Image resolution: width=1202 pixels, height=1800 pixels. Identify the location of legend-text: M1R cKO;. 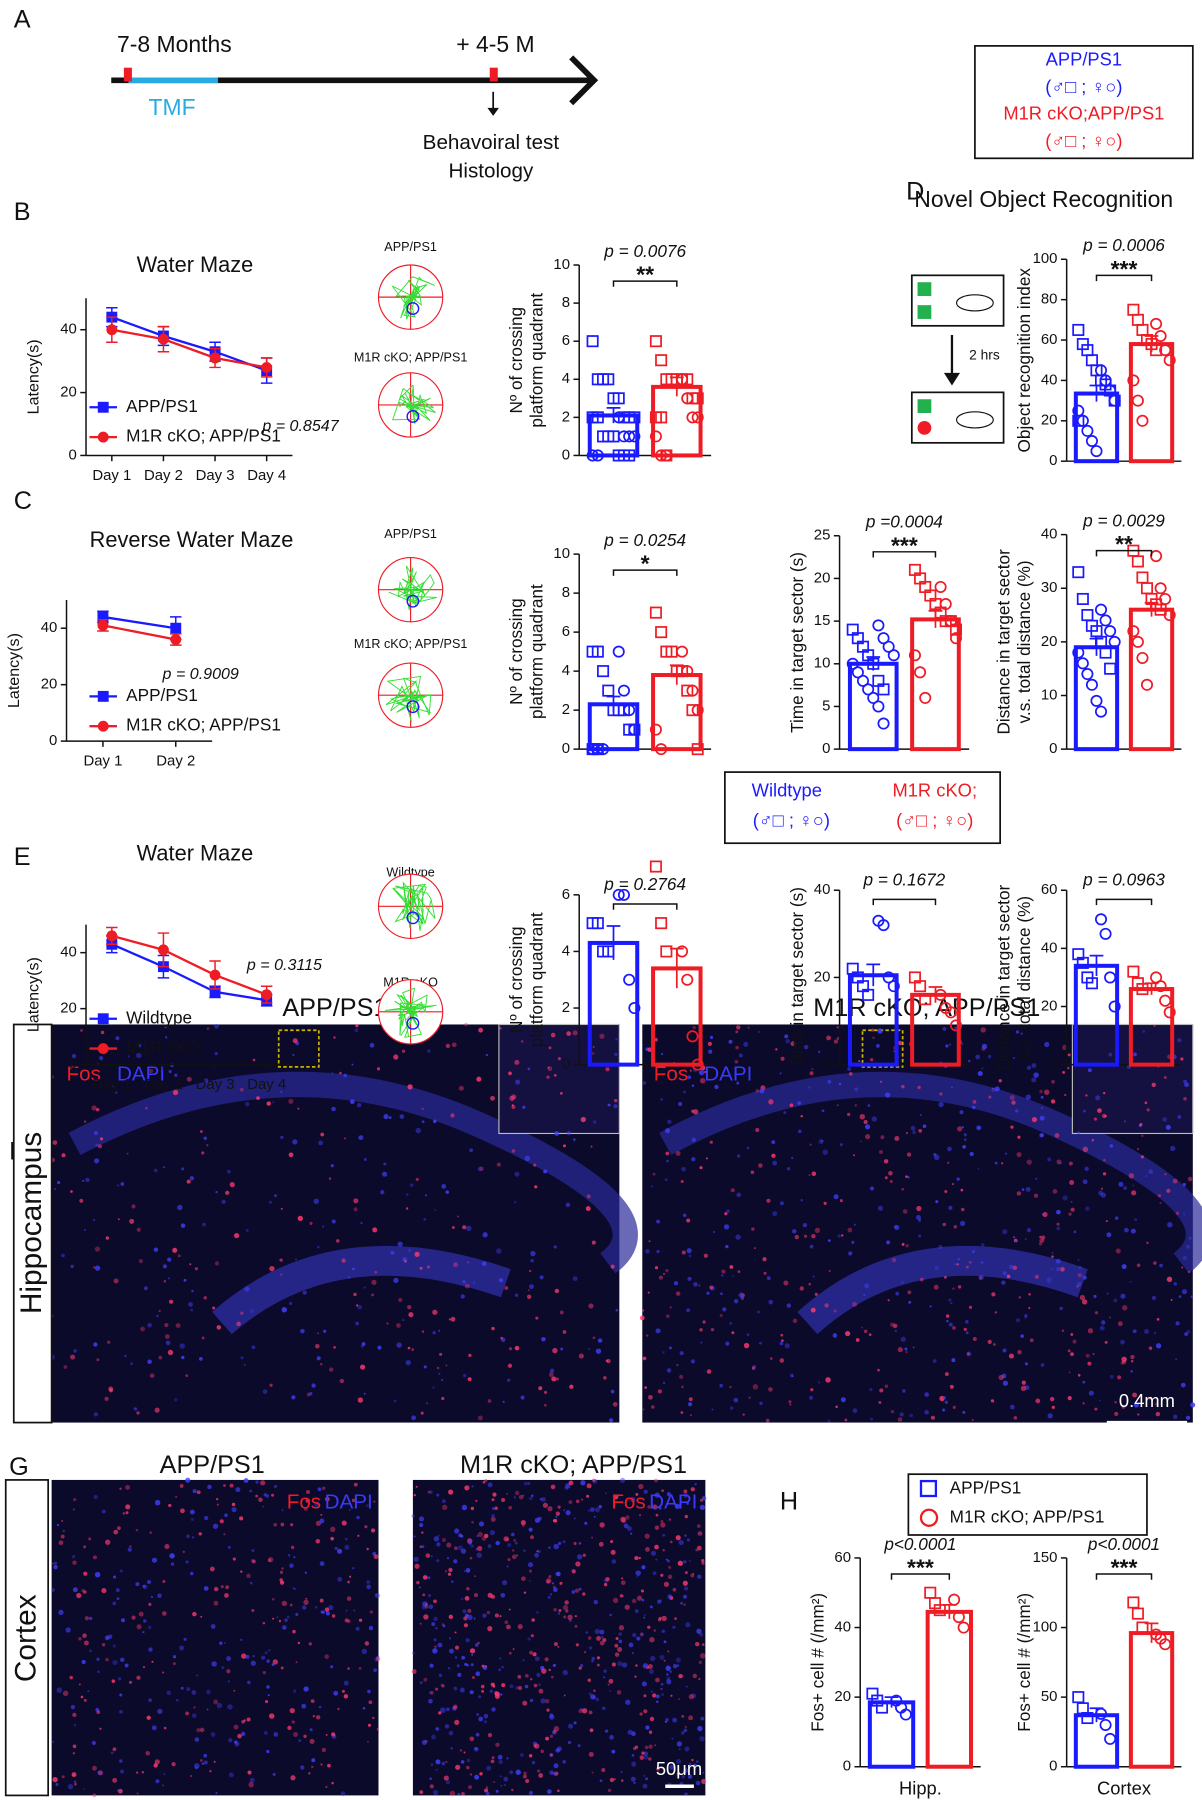
(934, 789).